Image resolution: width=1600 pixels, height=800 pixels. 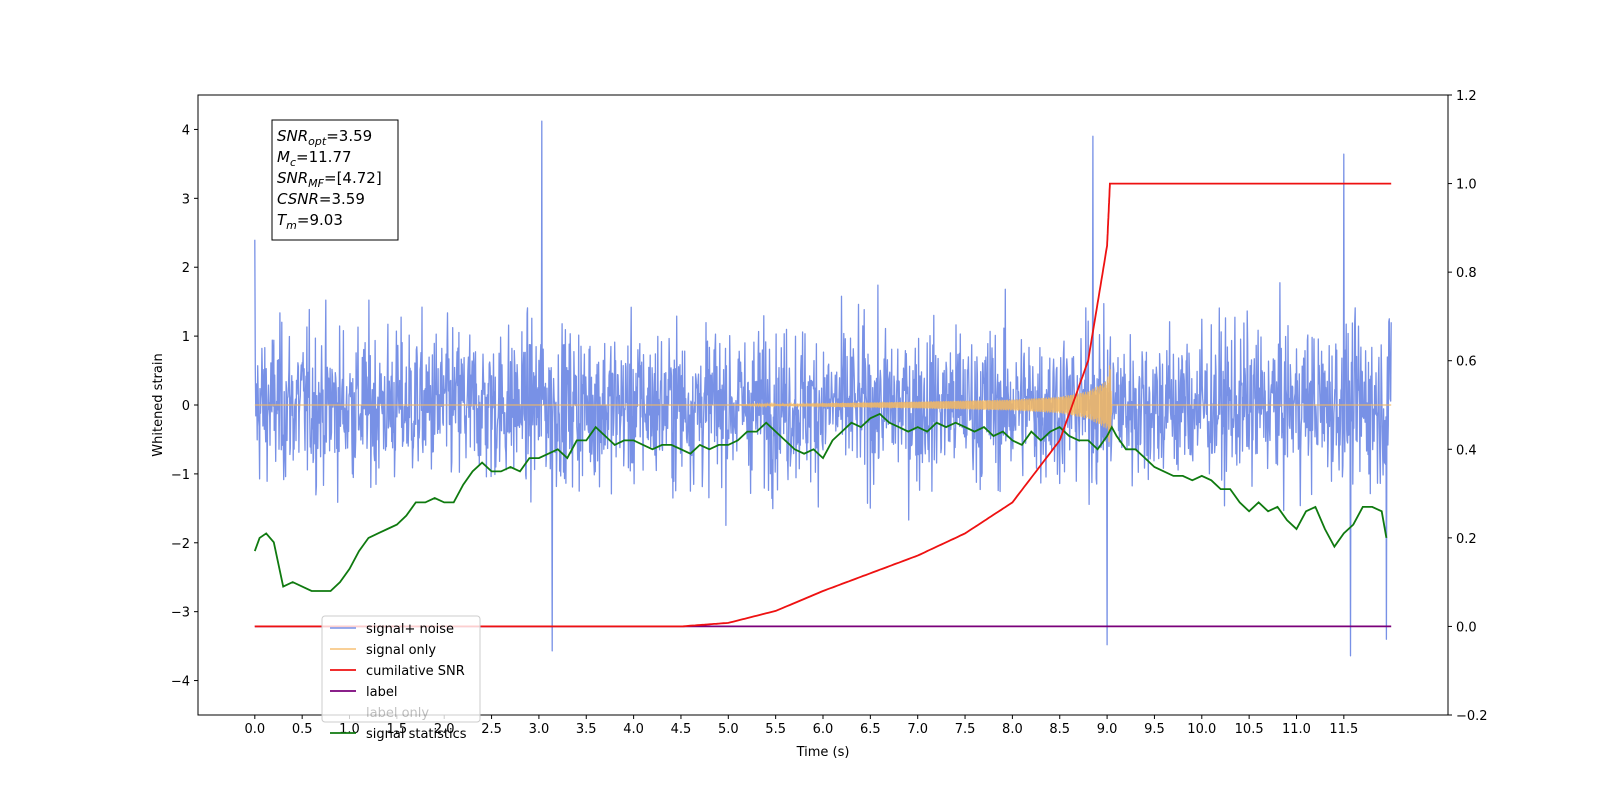 What do you see at coordinates (539, 729) in the screenshot?
I see `x-tick-label: 3.0` at bounding box center [539, 729].